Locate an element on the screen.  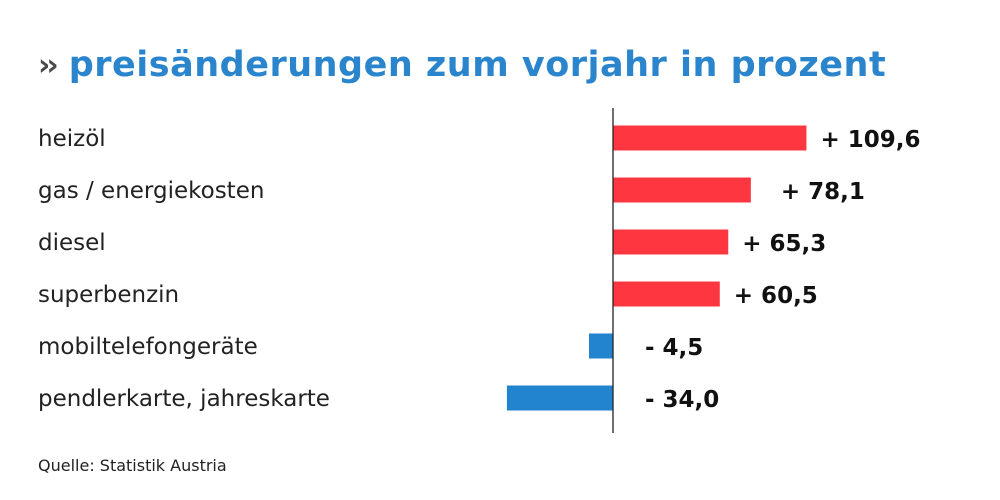
category-label: pendlerkarte, jahreskarte is located at coordinates (184, 399).